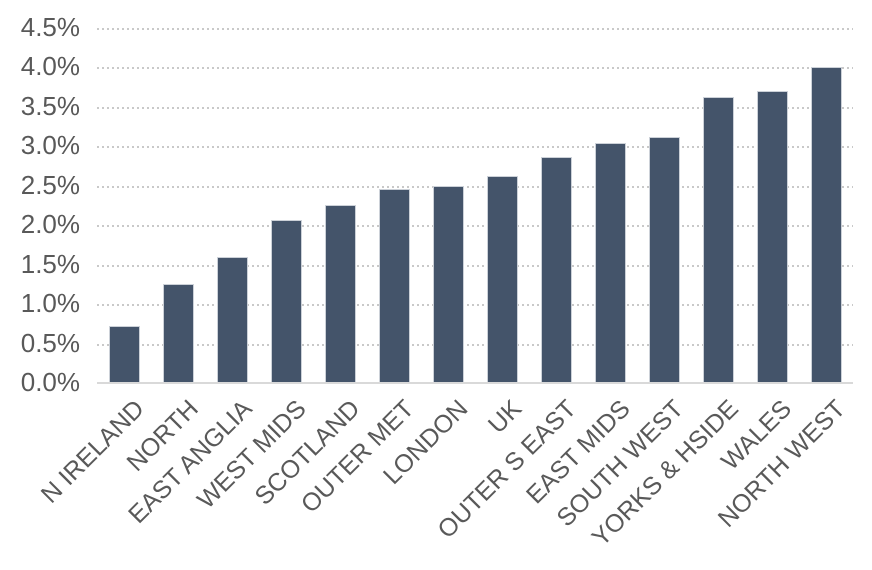 The width and height of the screenshot is (872, 570). I want to click on y-axis-tick-label: 0.0%, so click(50, 381).